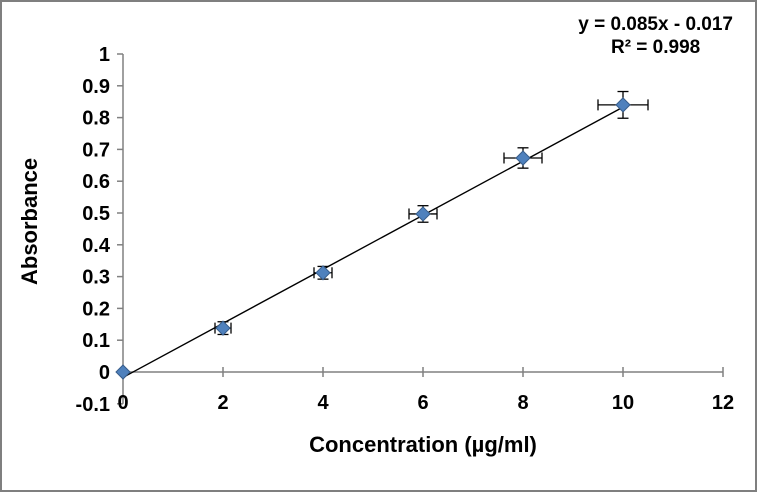  I want to click on x-axis-tick-label: 6, so click(422, 403).